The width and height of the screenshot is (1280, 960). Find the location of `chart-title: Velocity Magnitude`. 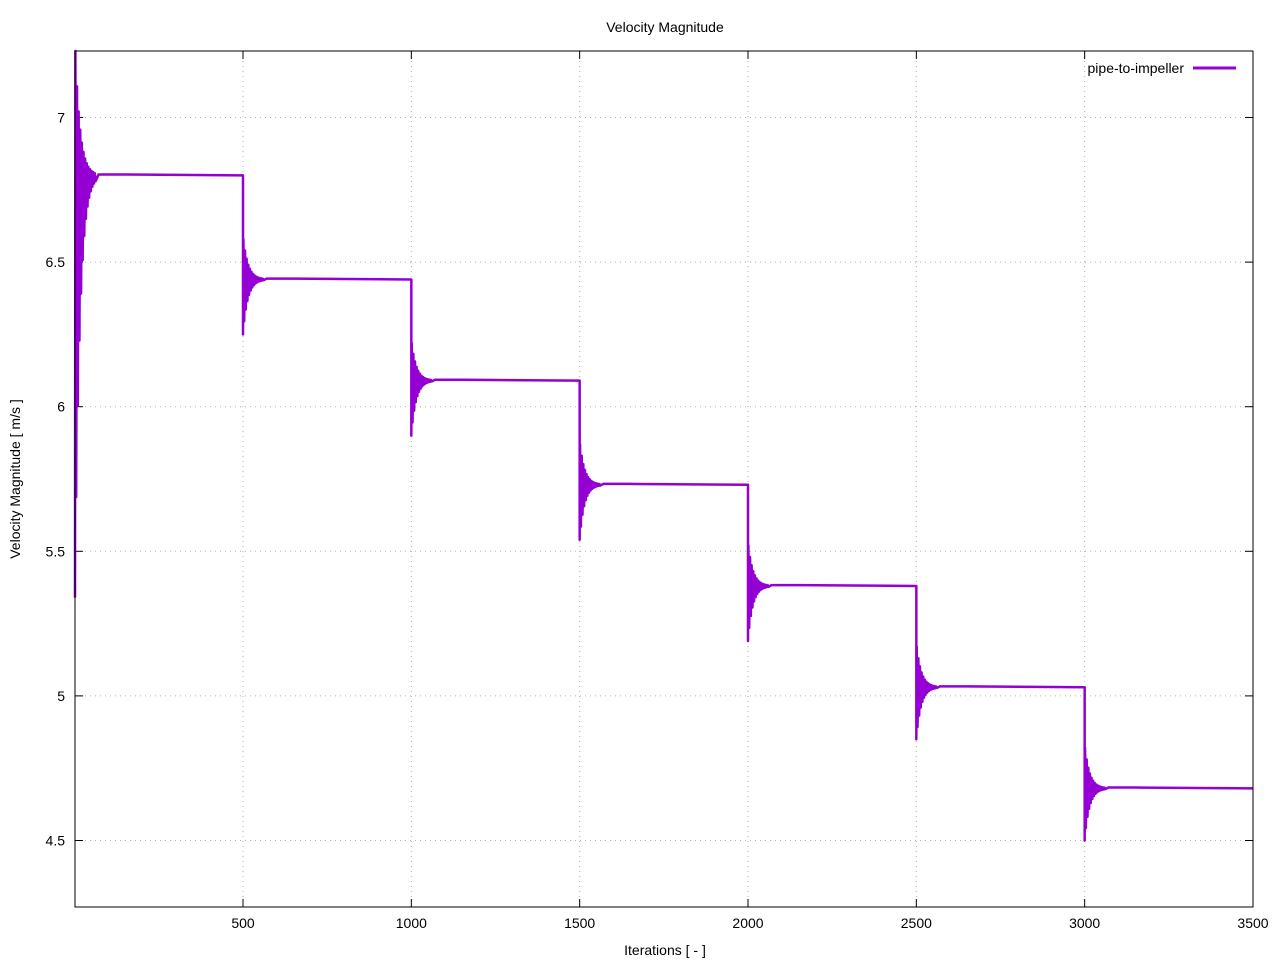

chart-title: Velocity Magnitude is located at coordinates (665, 27).